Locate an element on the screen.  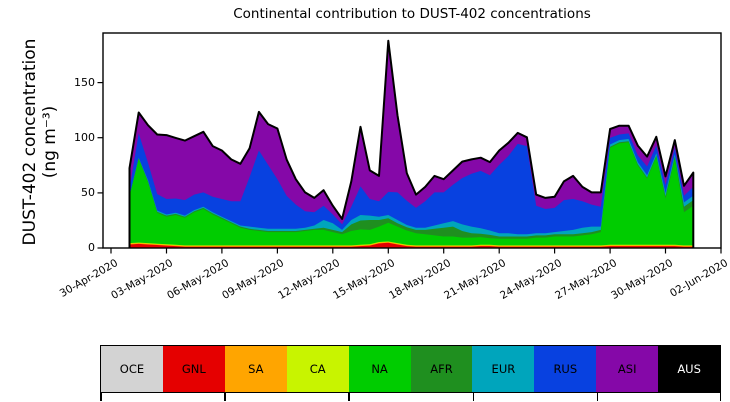
legend-item-rus: RUS is located at coordinates (565, 369).